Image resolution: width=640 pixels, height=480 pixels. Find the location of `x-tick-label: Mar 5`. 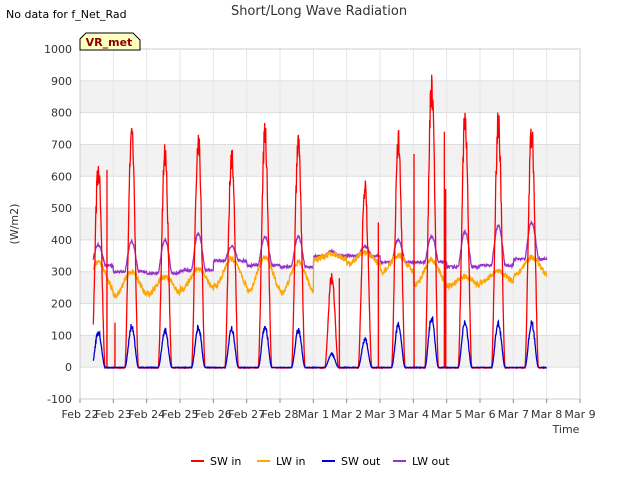

x-tick-label: Mar 5 is located at coordinates (446, 414).